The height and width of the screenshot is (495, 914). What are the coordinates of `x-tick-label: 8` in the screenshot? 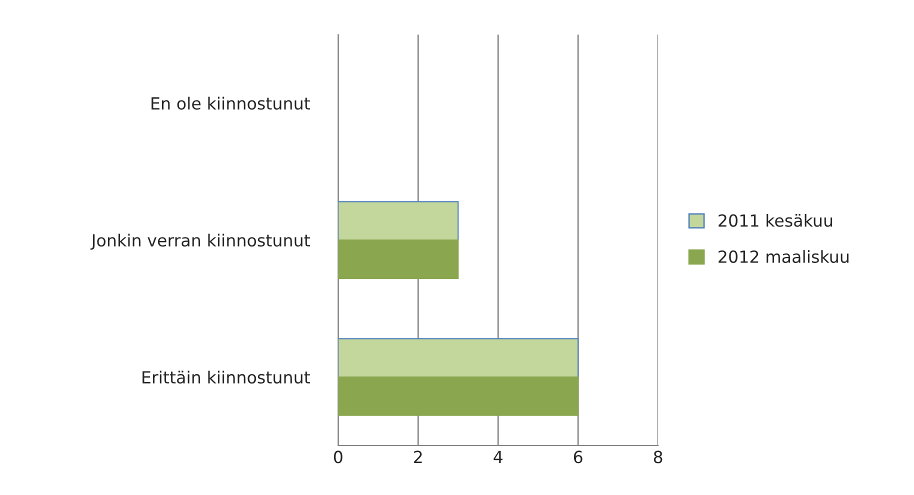 It's located at (658, 457).